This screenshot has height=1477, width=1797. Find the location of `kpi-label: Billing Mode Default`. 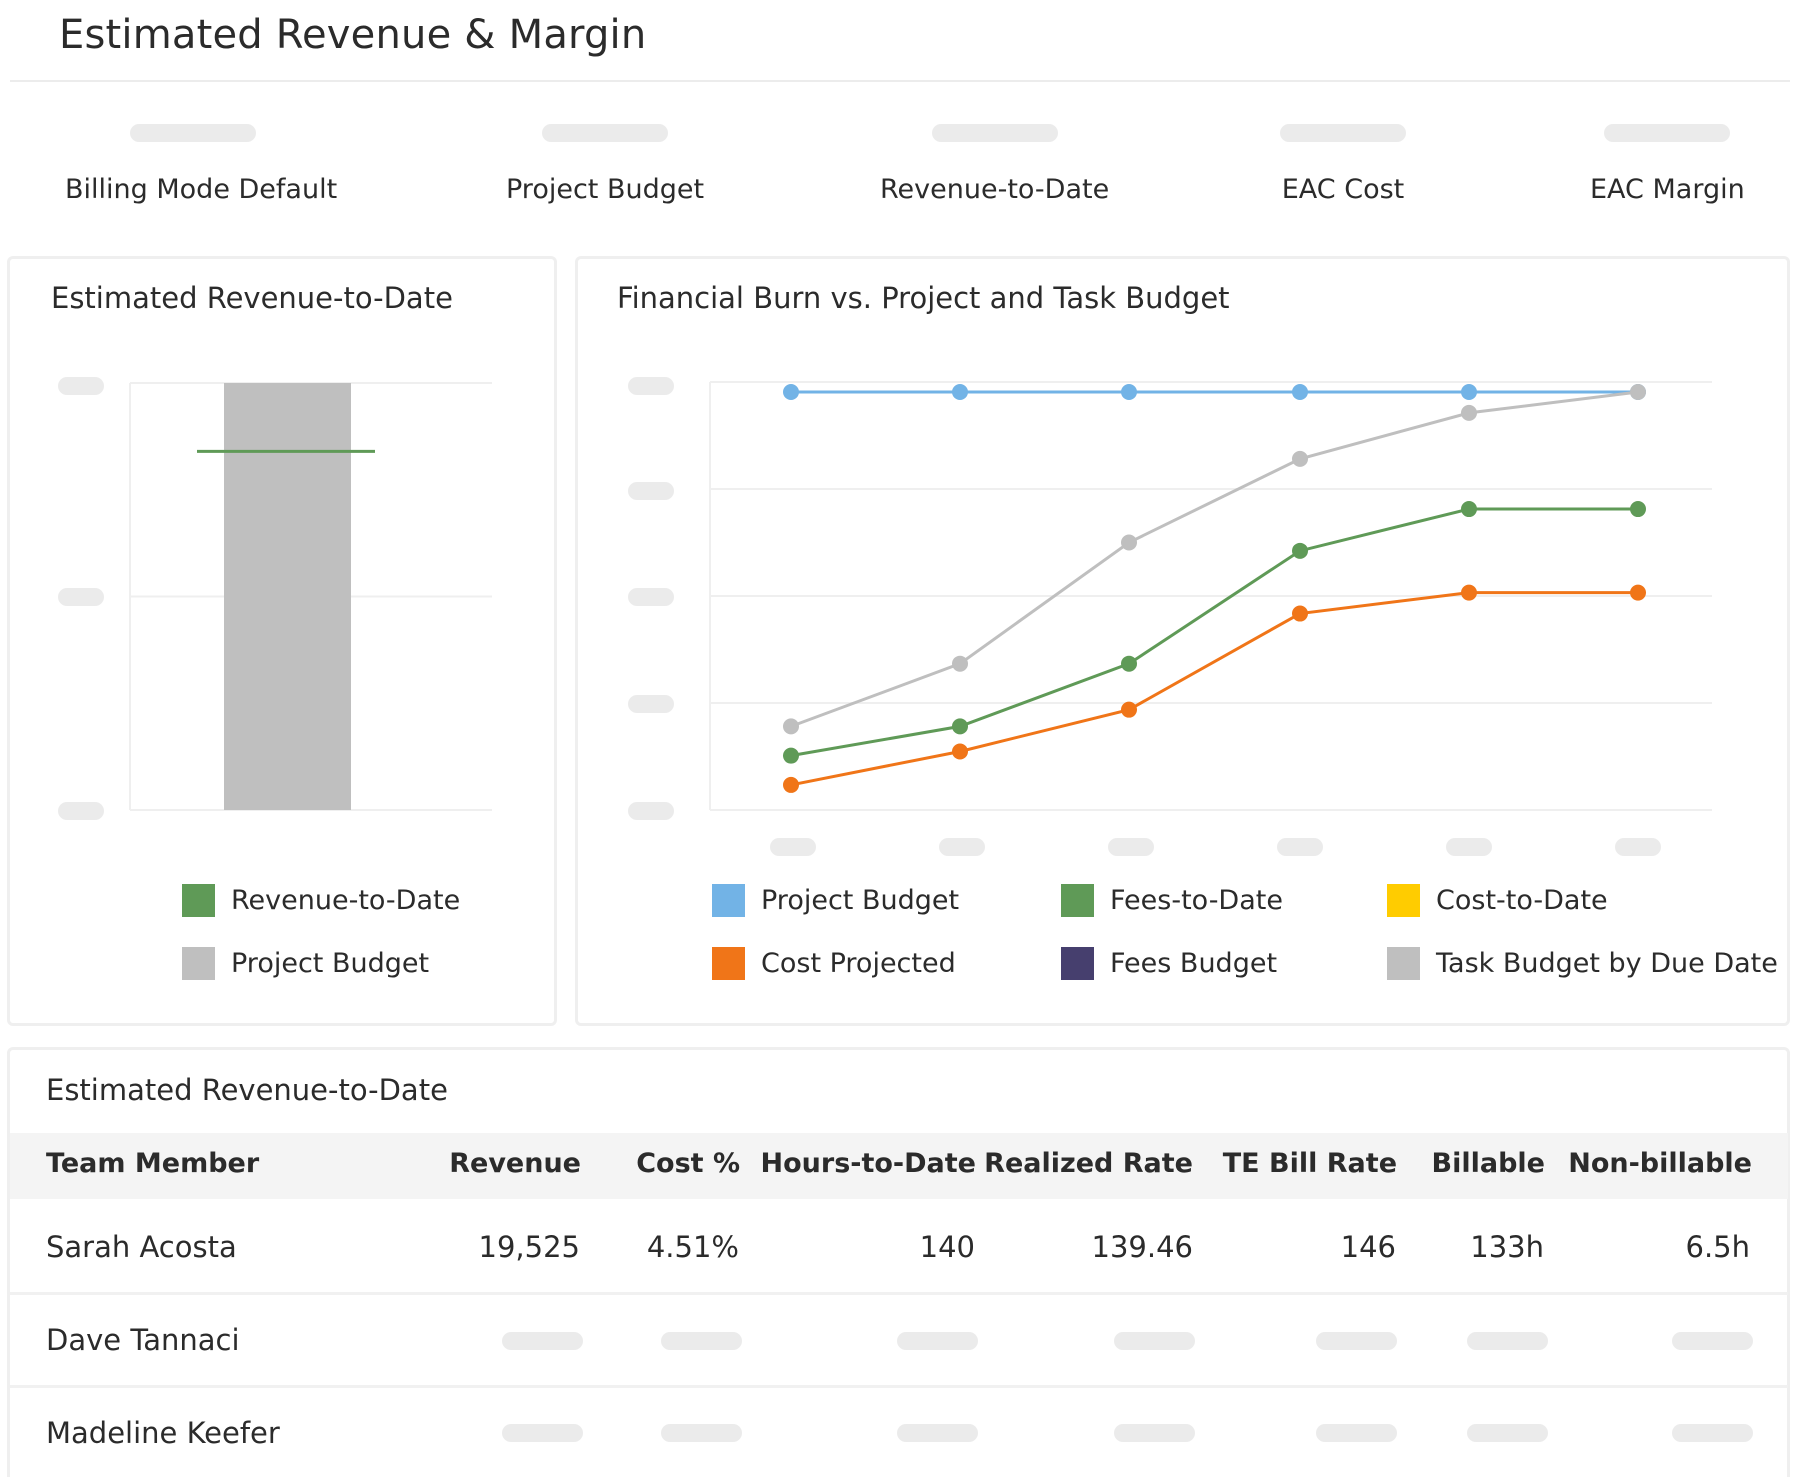

kpi-label: Billing Mode Default is located at coordinates (201, 189).